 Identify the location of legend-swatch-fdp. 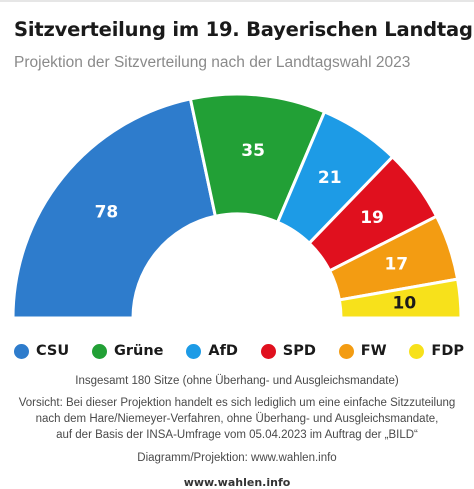
(417, 351).